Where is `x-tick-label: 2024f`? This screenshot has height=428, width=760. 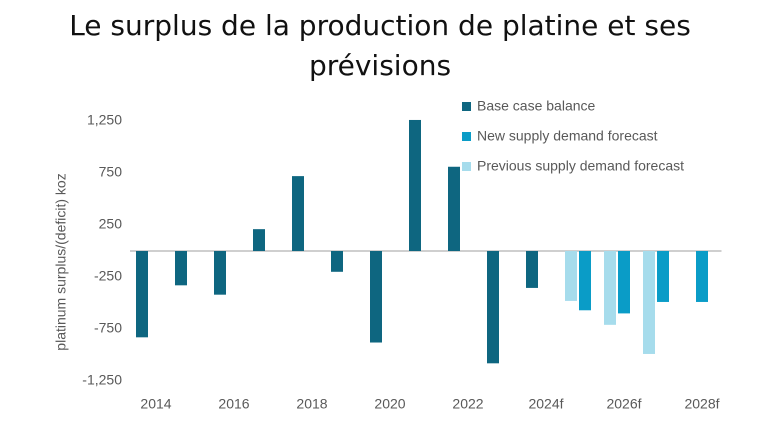 x-tick-label: 2024f is located at coordinates (545, 404).